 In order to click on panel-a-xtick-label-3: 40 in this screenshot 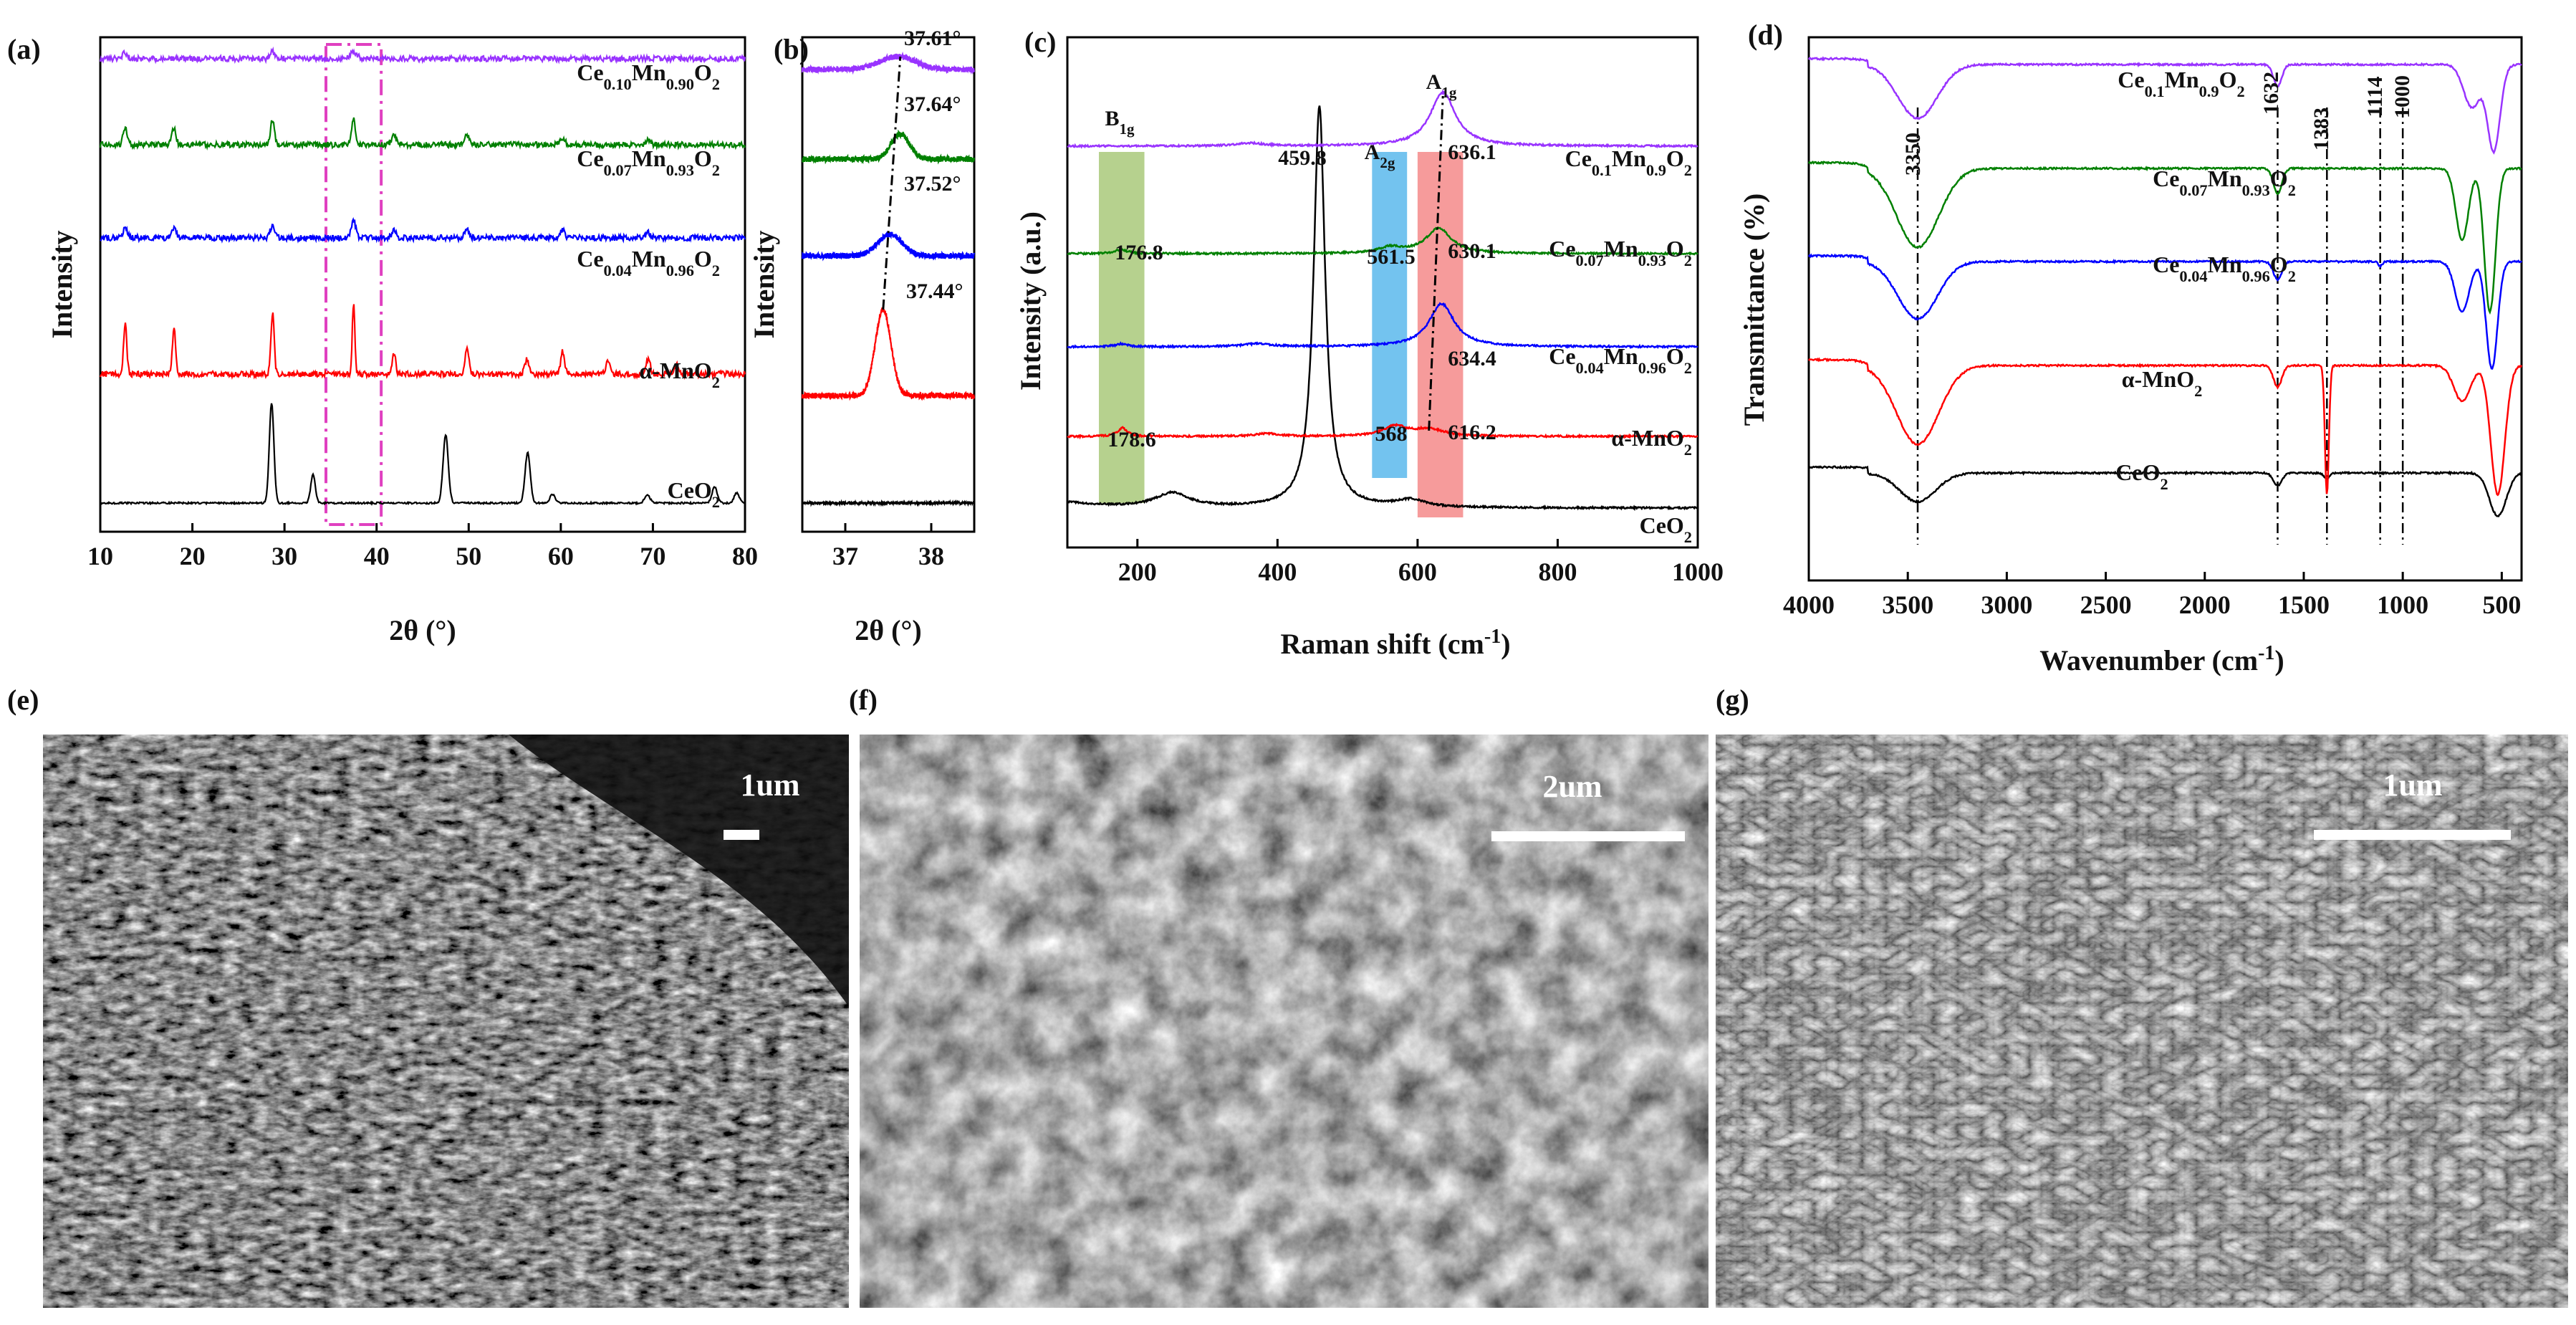, I will do `click(377, 556)`.